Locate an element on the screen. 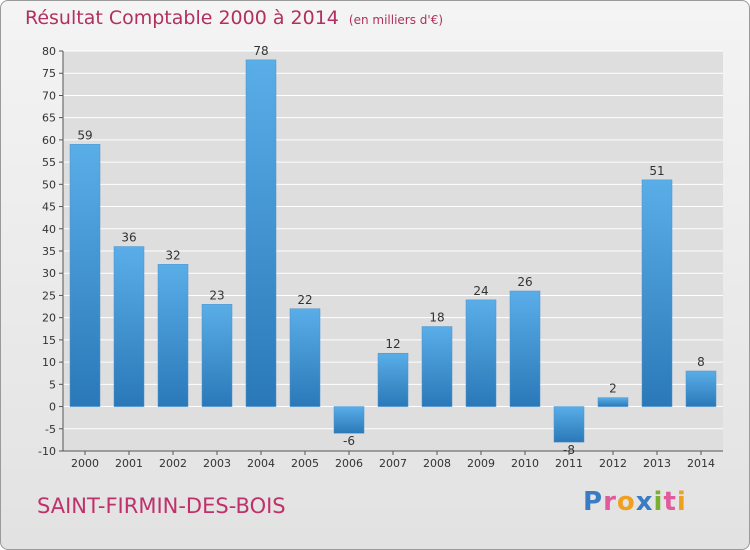 The width and height of the screenshot is (750, 550). y-tick-label: 50 is located at coordinates (49, 184).